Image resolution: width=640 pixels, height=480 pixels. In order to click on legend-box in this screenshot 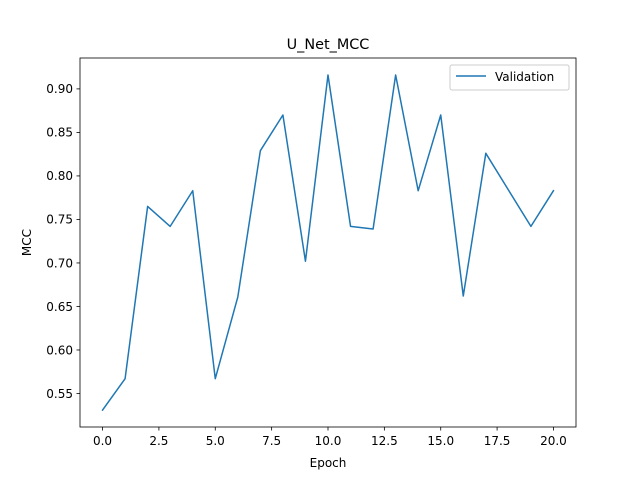, I will do `click(509, 77)`.